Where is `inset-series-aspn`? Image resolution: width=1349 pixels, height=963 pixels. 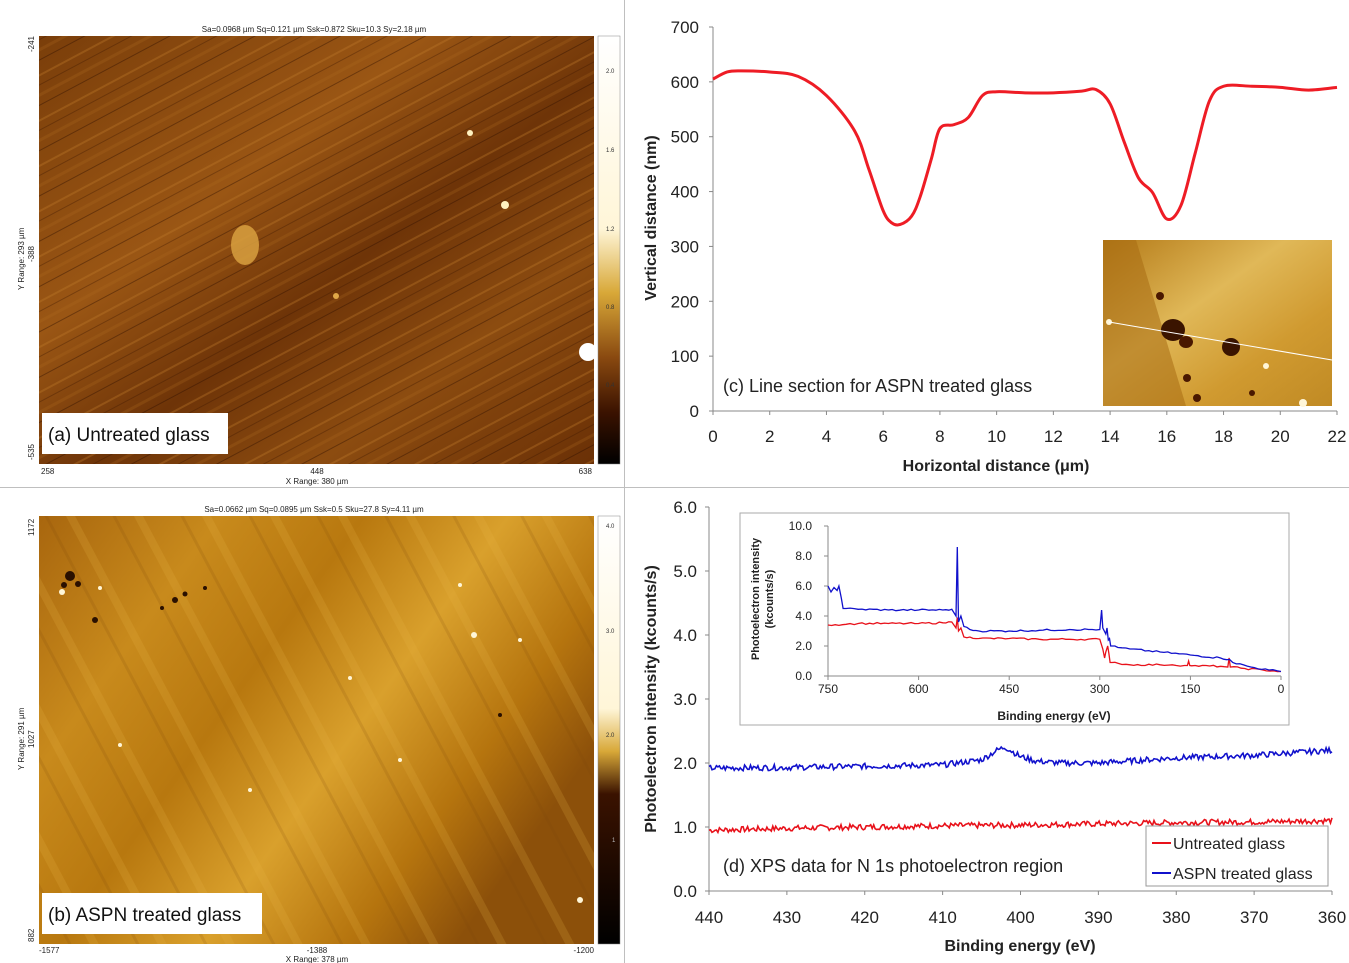
inset-series-aspn is located at coordinates (1054, 609).